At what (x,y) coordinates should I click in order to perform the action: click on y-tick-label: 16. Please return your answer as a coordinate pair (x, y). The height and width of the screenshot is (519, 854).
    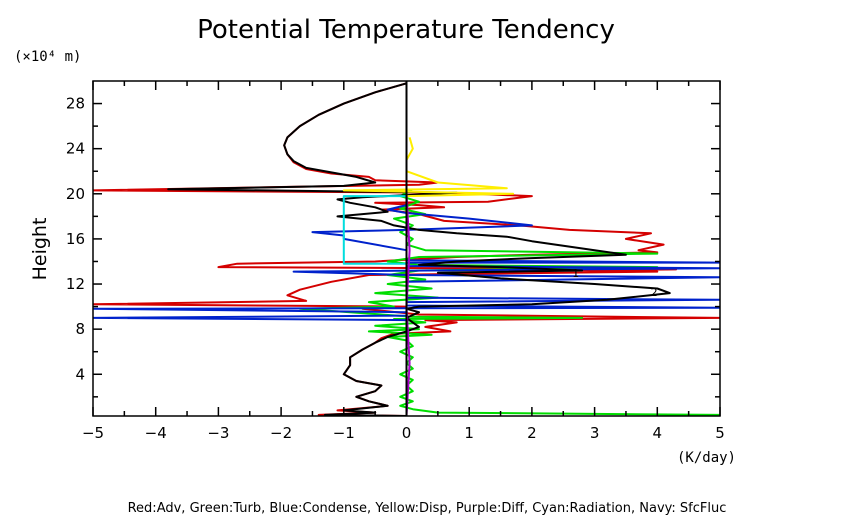
    Looking at the image, I should click on (75, 239).